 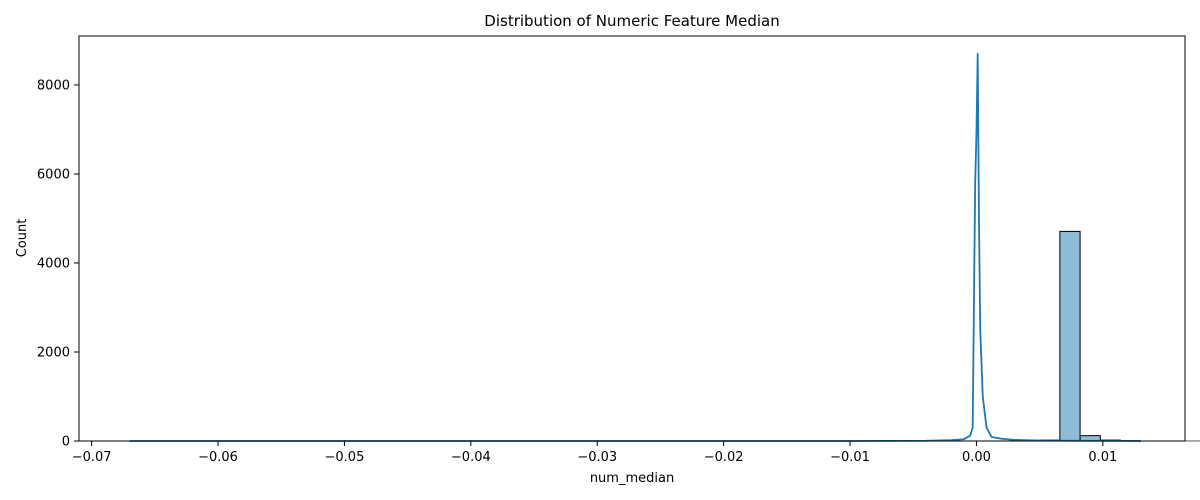 I want to click on y-tick-label: 8000, so click(x=53, y=85).